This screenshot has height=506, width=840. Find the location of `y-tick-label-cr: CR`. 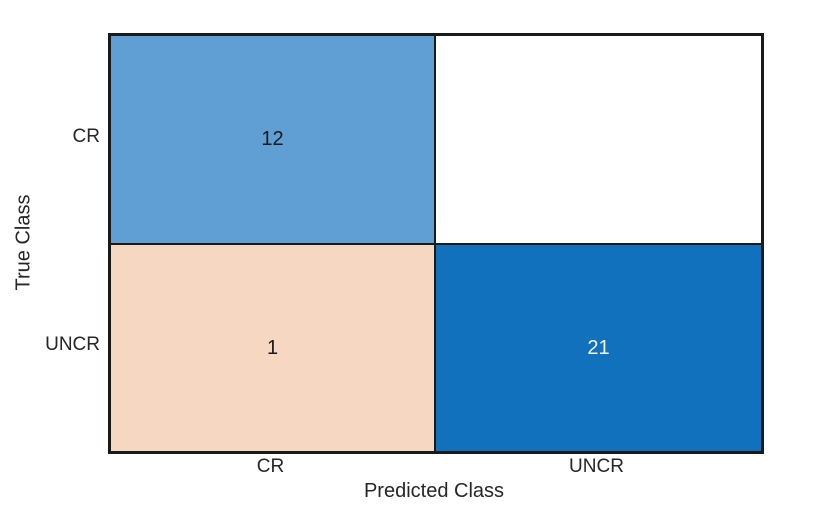

y-tick-label-cr: CR is located at coordinates (86, 136).